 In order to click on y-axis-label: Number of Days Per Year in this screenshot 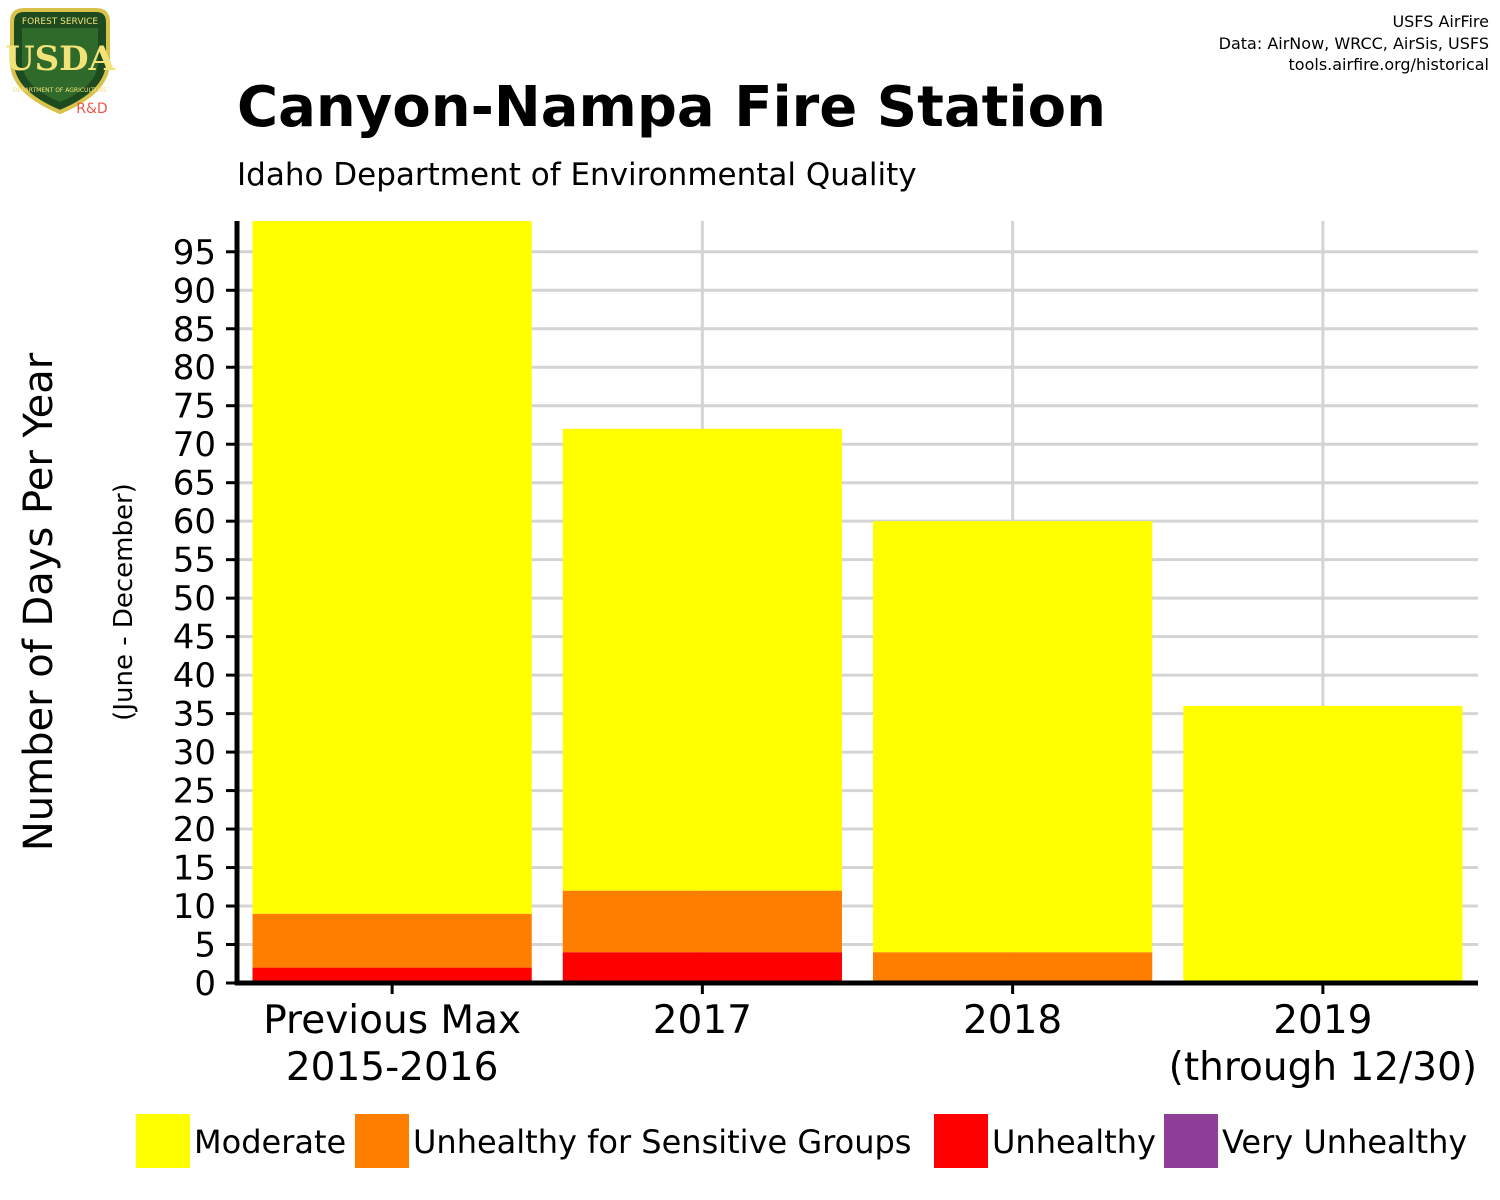, I will do `click(39, 601)`.